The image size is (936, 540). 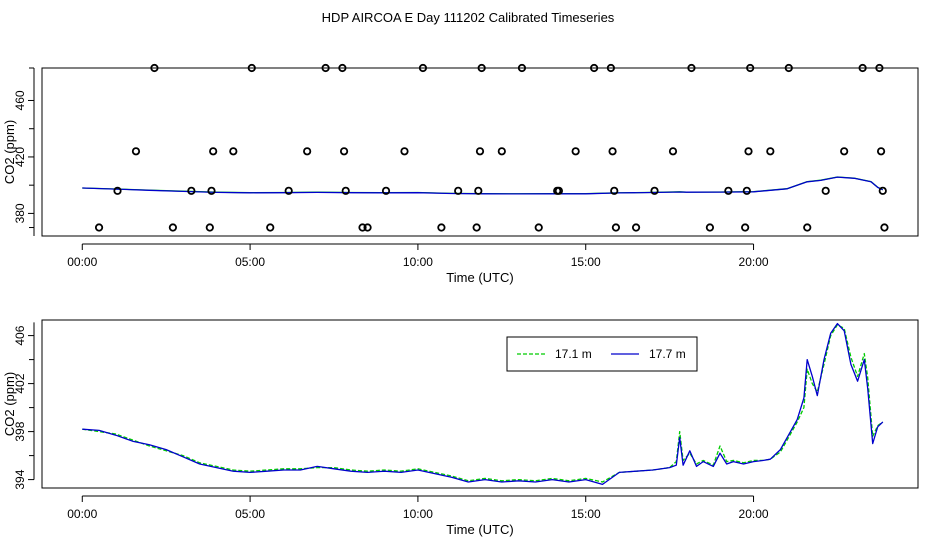 I want to click on y-tick-label: 380, so click(x=20, y=213).